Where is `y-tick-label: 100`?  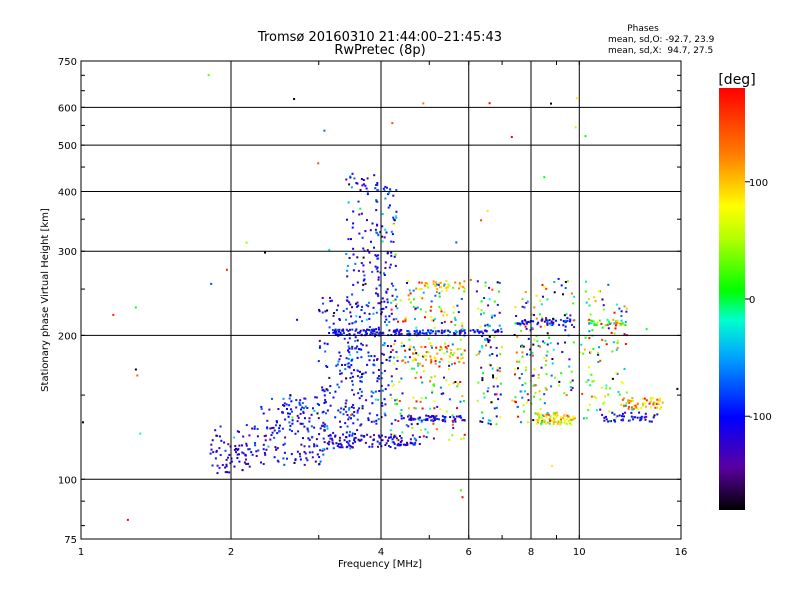
y-tick-label: 100 is located at coordinates (67, 480).